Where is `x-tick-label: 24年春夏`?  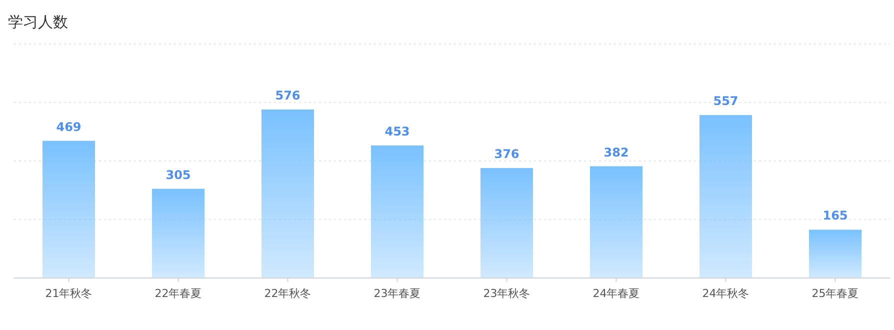
x-tick-label: 24年春夏 is located at coordinates (616, 293).